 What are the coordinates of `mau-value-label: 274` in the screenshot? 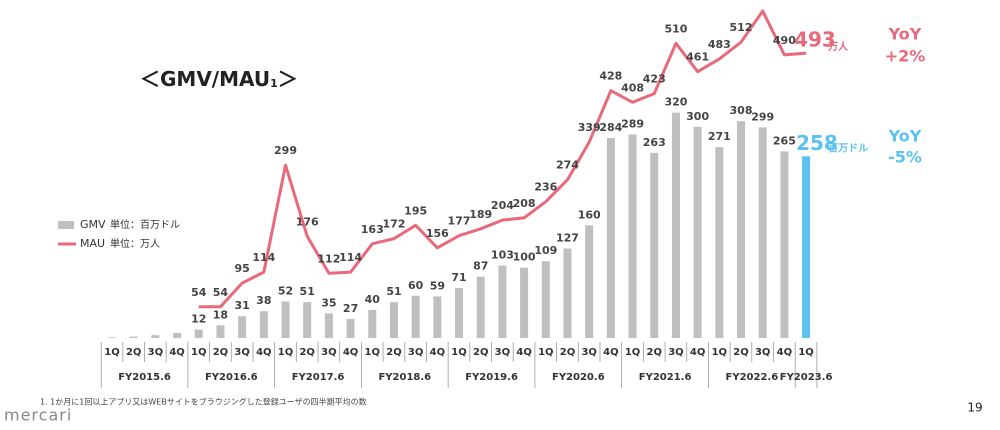 It's located at (567, 165).